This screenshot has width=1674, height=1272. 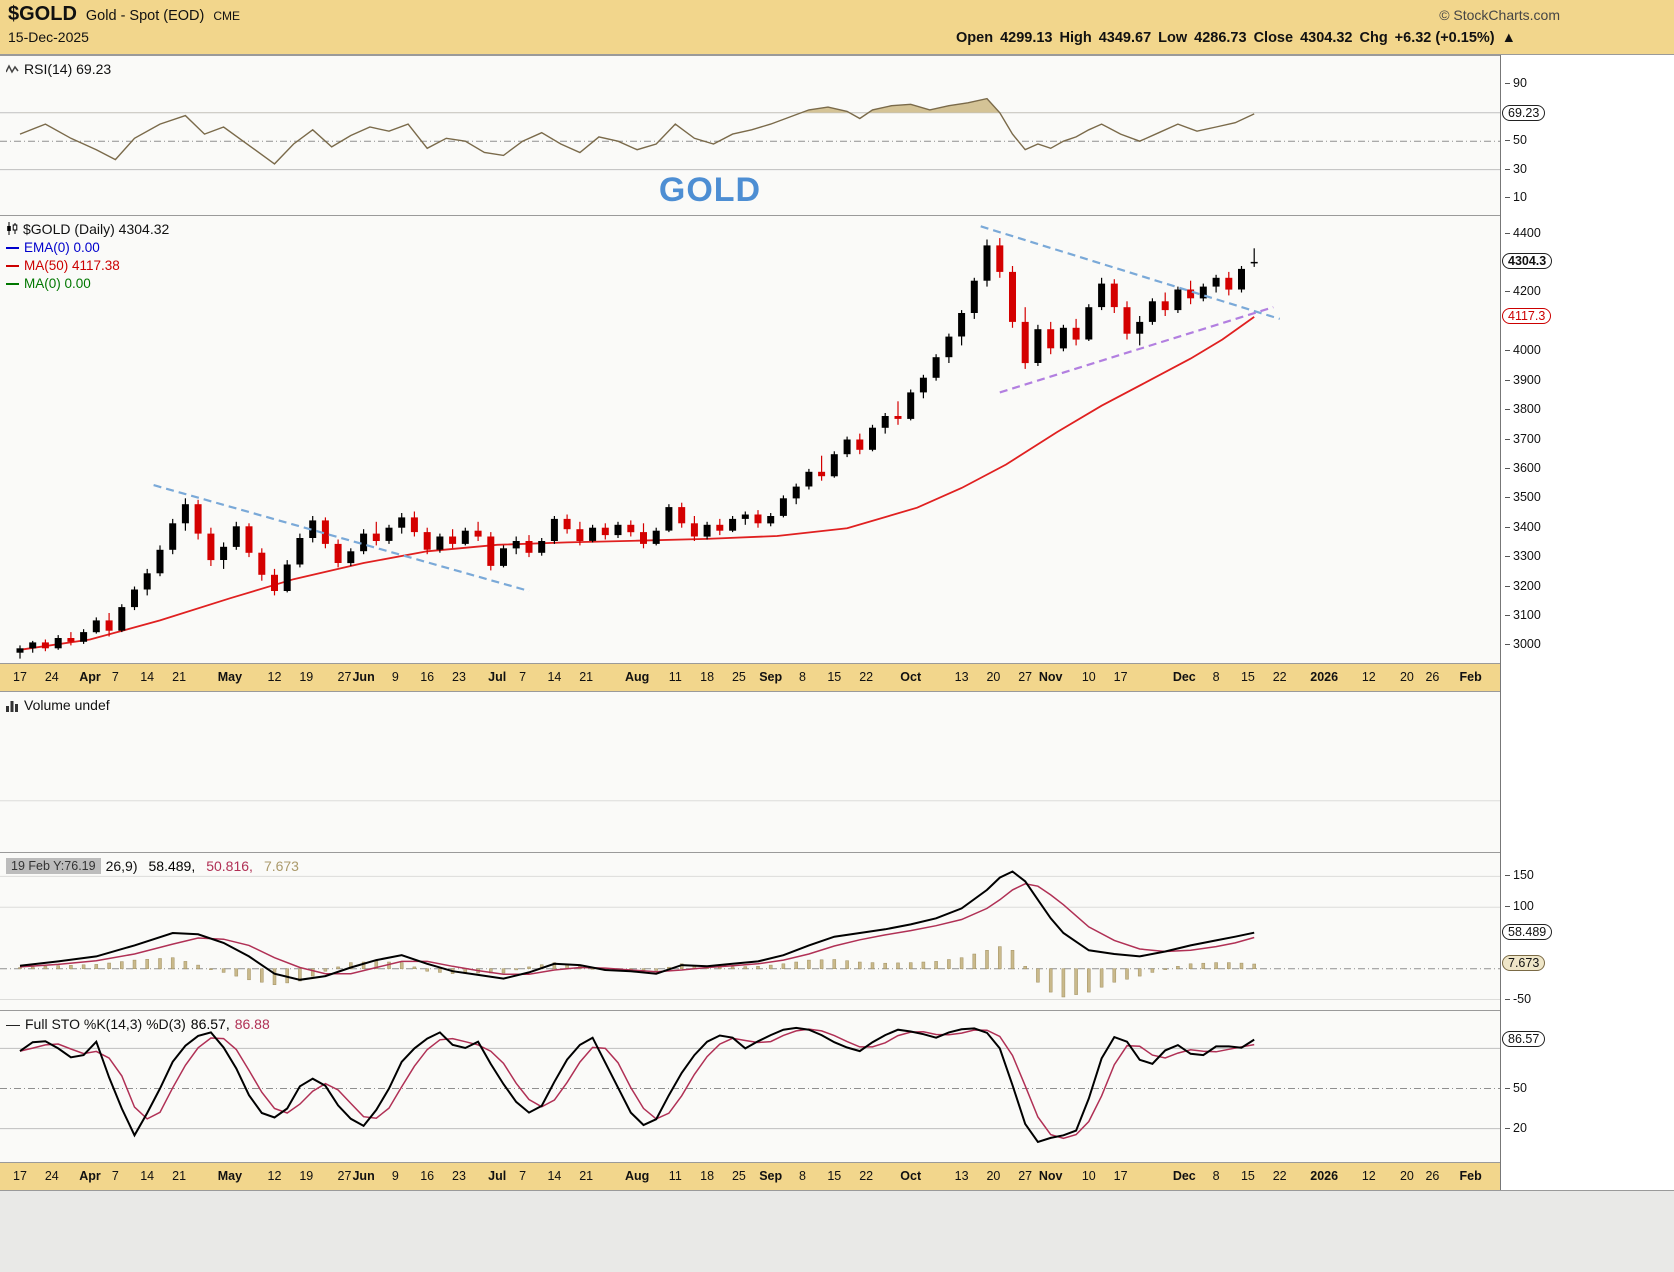 What do you see at coordinates (1516, 169) in the screenshot?
I see `rsi-axis-label: 30` at bounding box center [1516, 169].